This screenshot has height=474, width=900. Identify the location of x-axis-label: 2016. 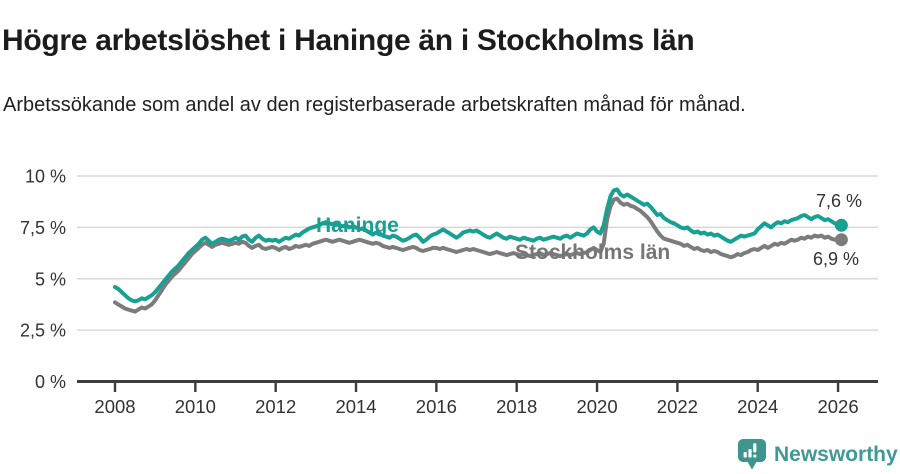
(436, 406).